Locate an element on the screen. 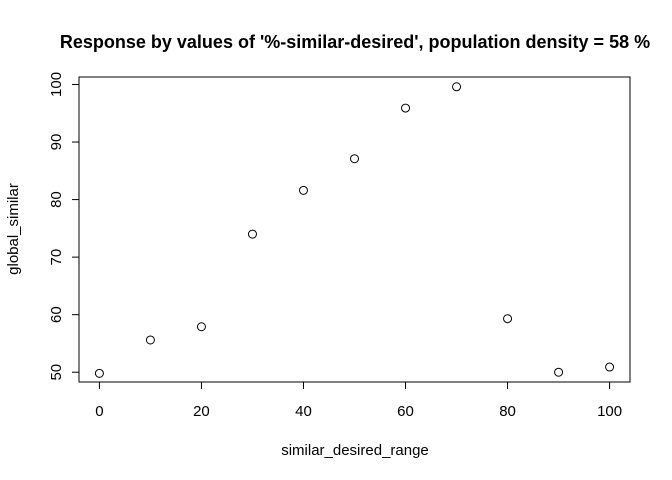  x-tick-label: 40 is located at coordinates (303, 411).